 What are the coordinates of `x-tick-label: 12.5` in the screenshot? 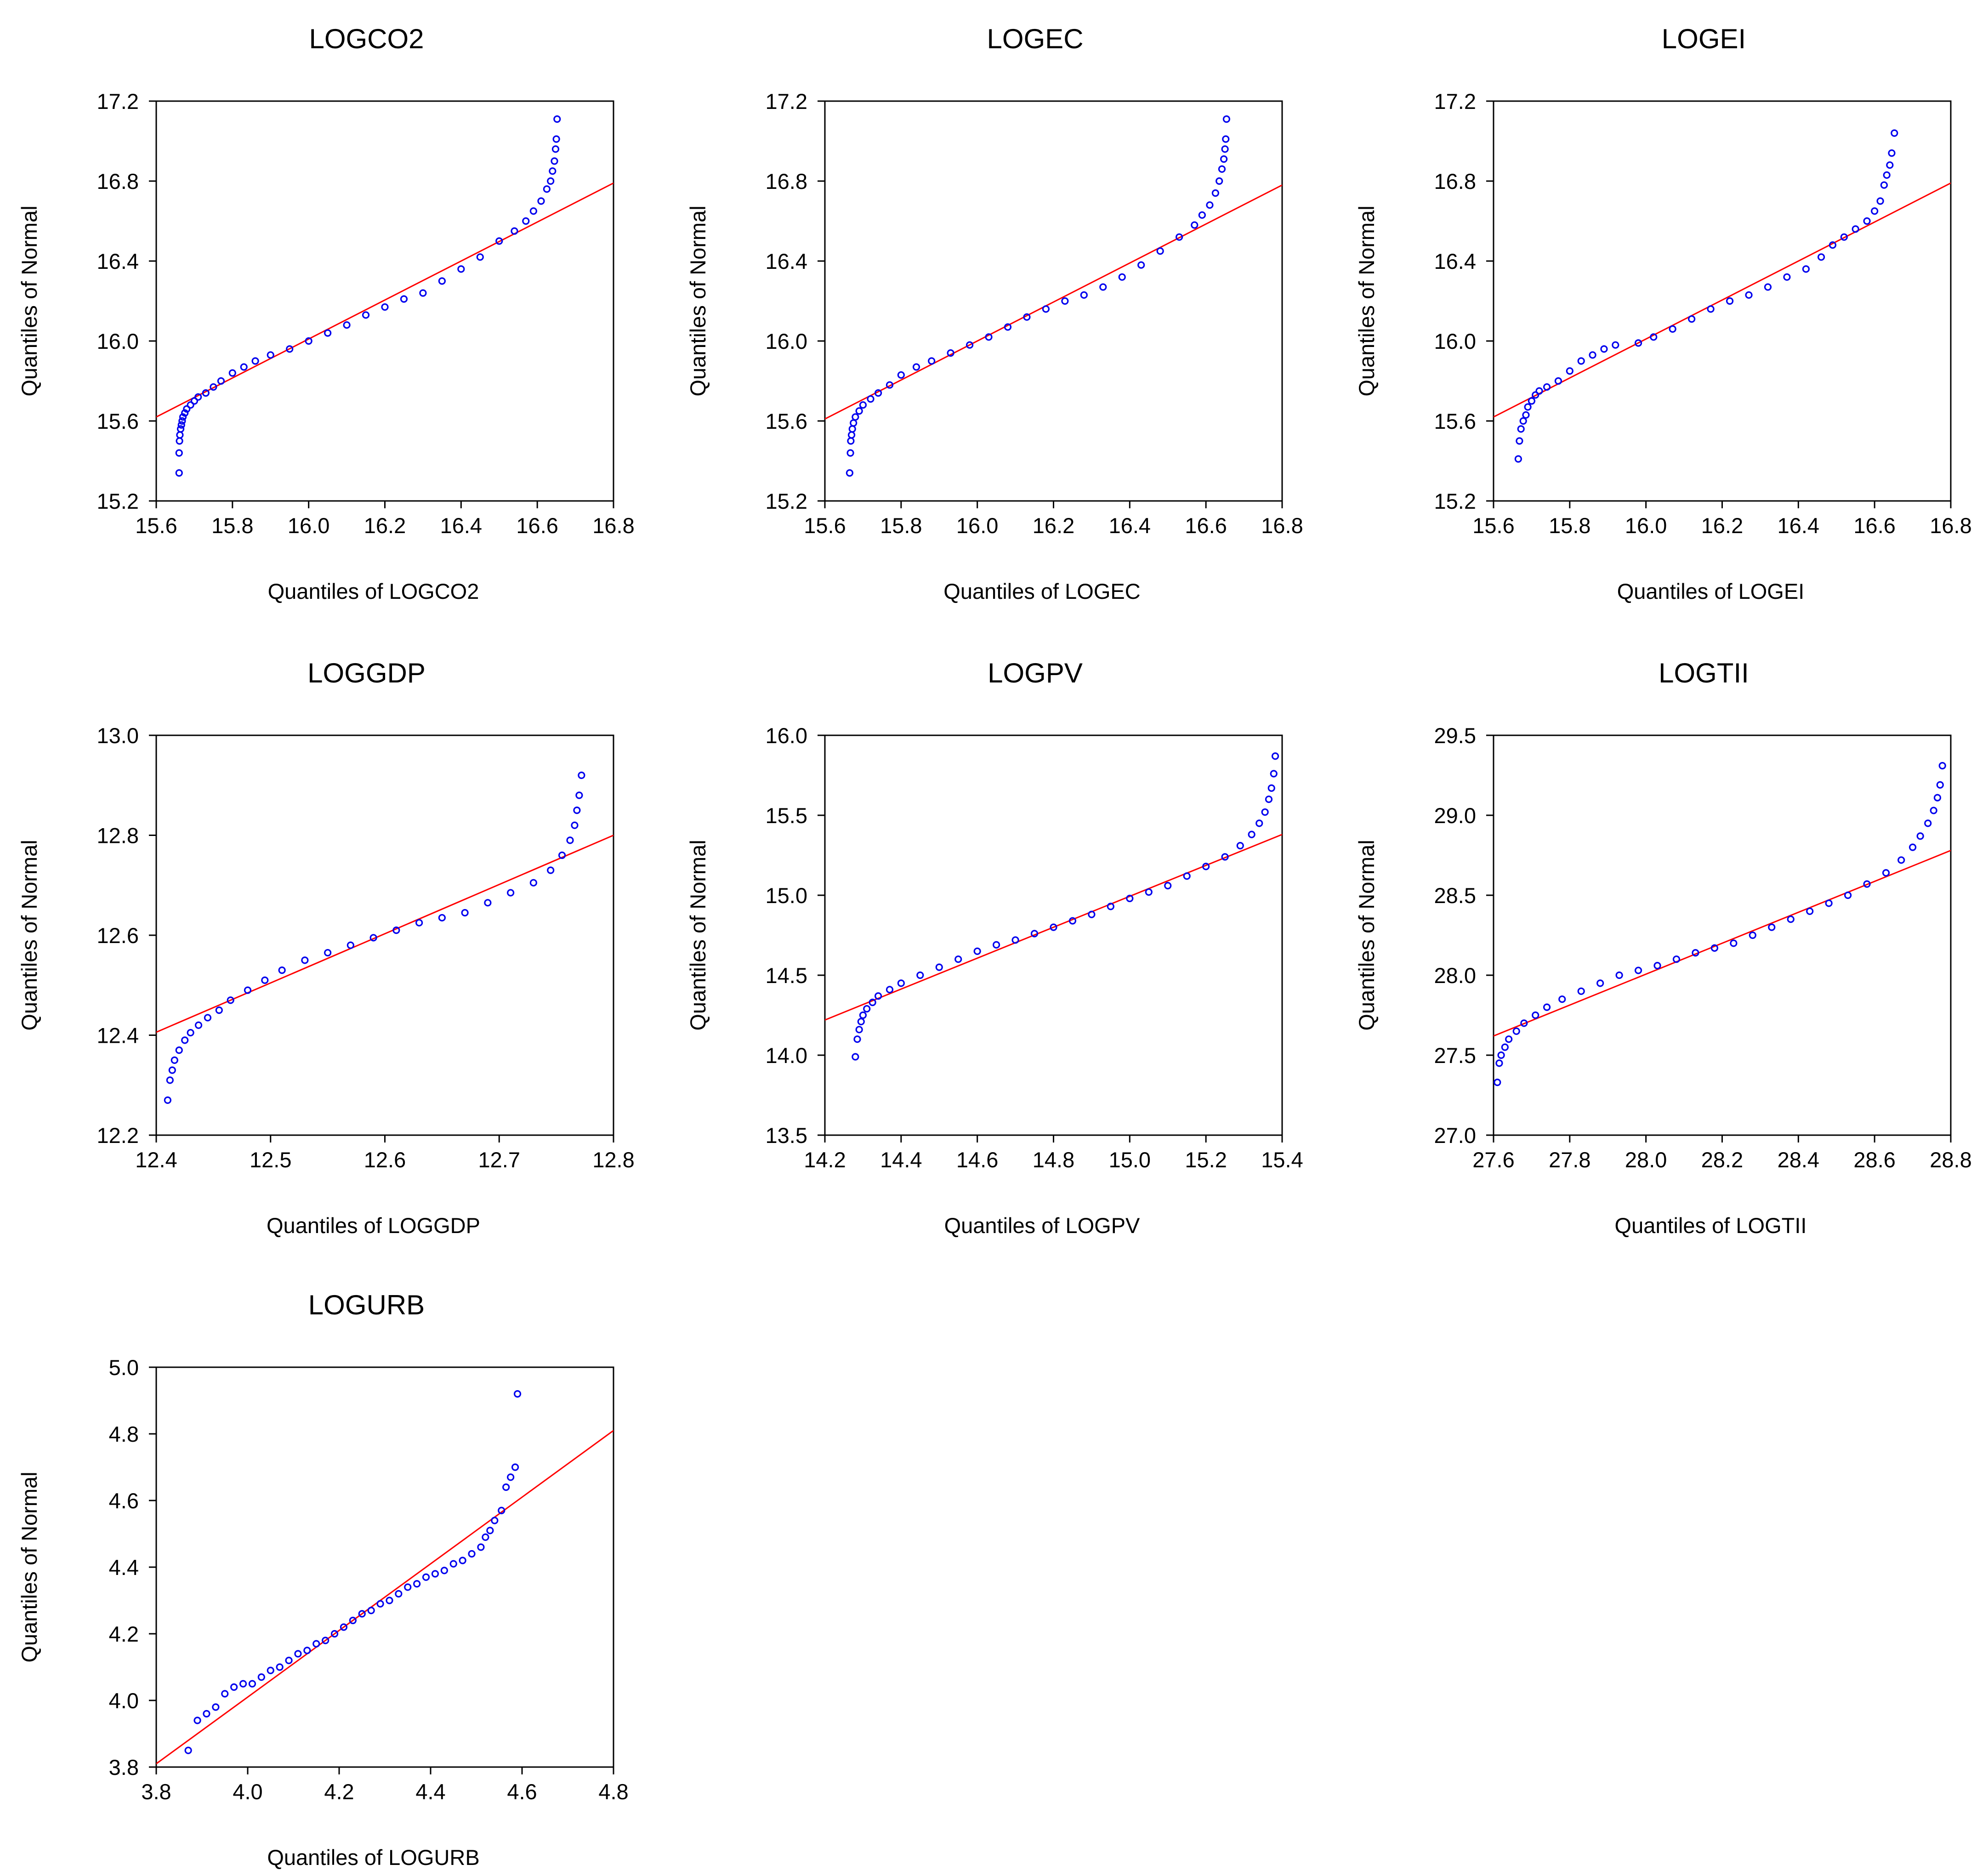 It's located at (270, 1160).